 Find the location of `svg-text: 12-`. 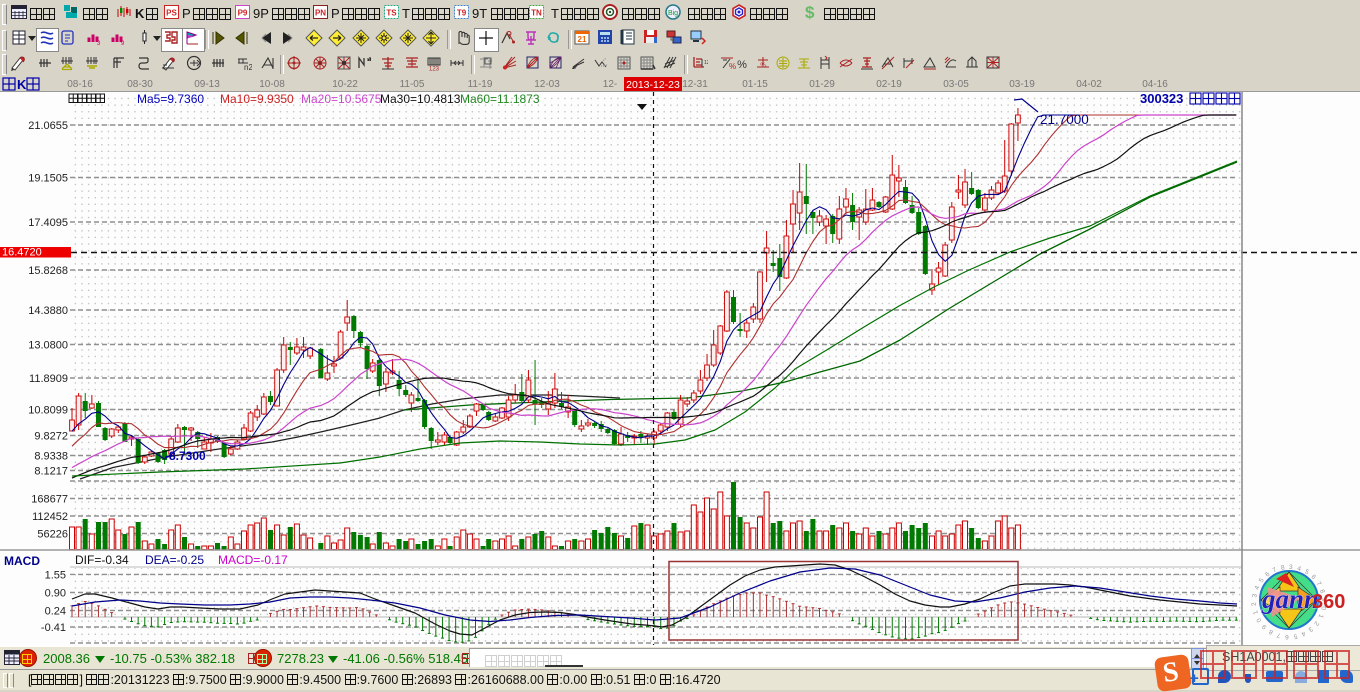

svg-text: 12- is located at coordinates (610, 84).